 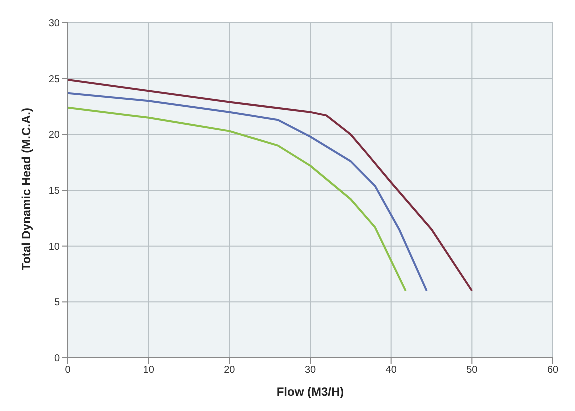 What do you see at coordinates (149, 370) in the screenshot?
I see `x-tick-label: 10` at bounding box center [149, 370].